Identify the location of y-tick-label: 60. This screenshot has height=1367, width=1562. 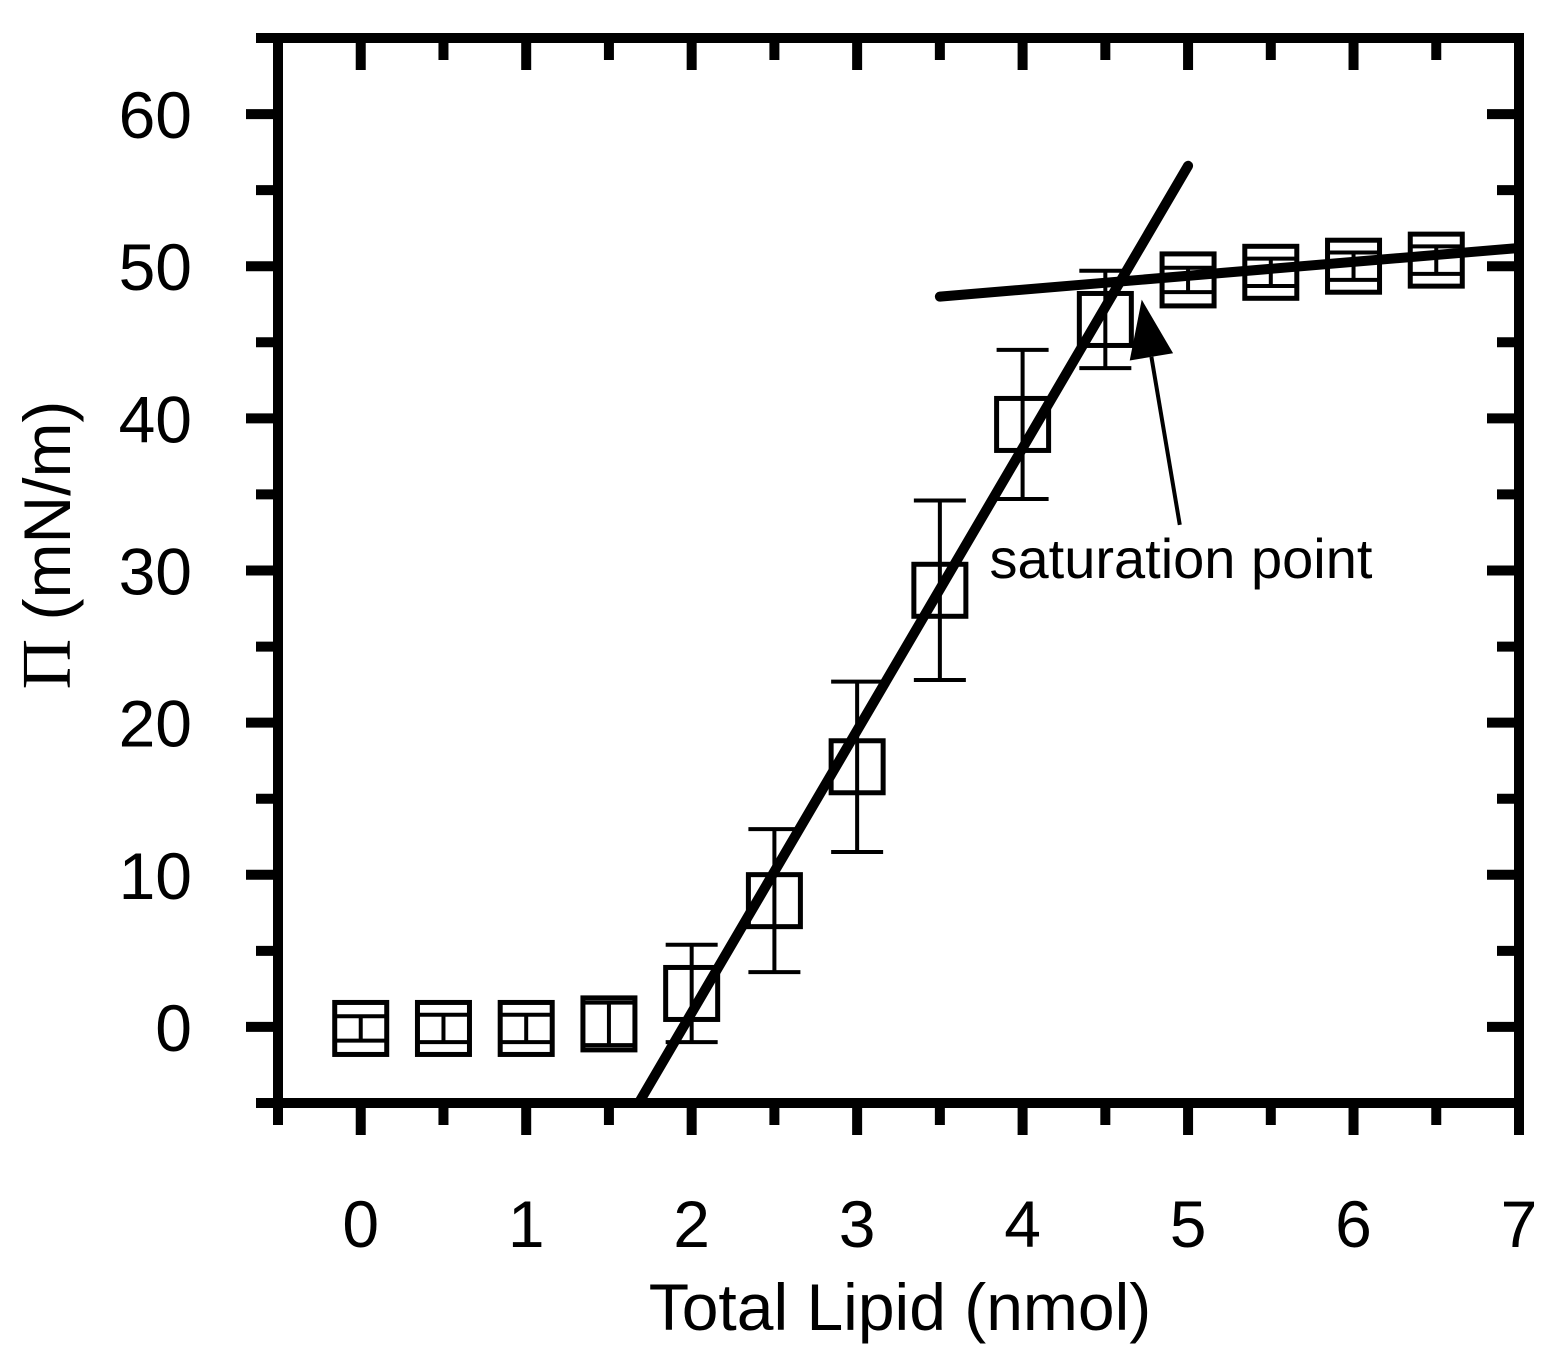
(155, 115).